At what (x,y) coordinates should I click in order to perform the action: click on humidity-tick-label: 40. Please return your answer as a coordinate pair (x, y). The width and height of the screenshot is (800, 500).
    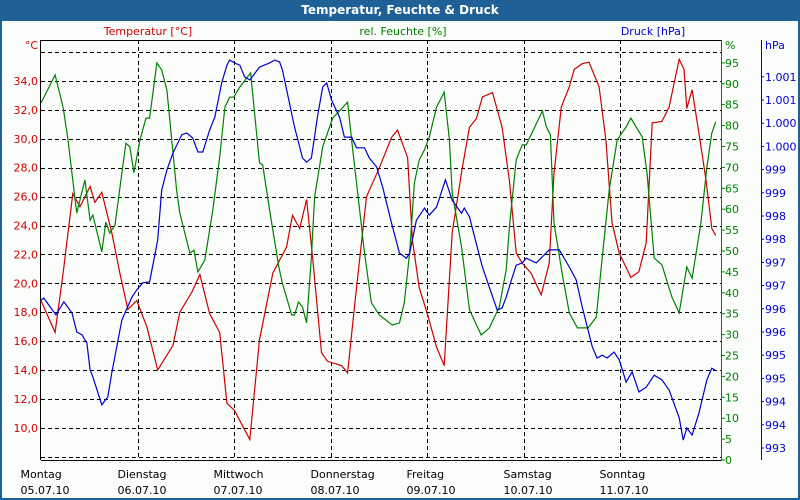
    Looking at the image, I should click on (732, 293).